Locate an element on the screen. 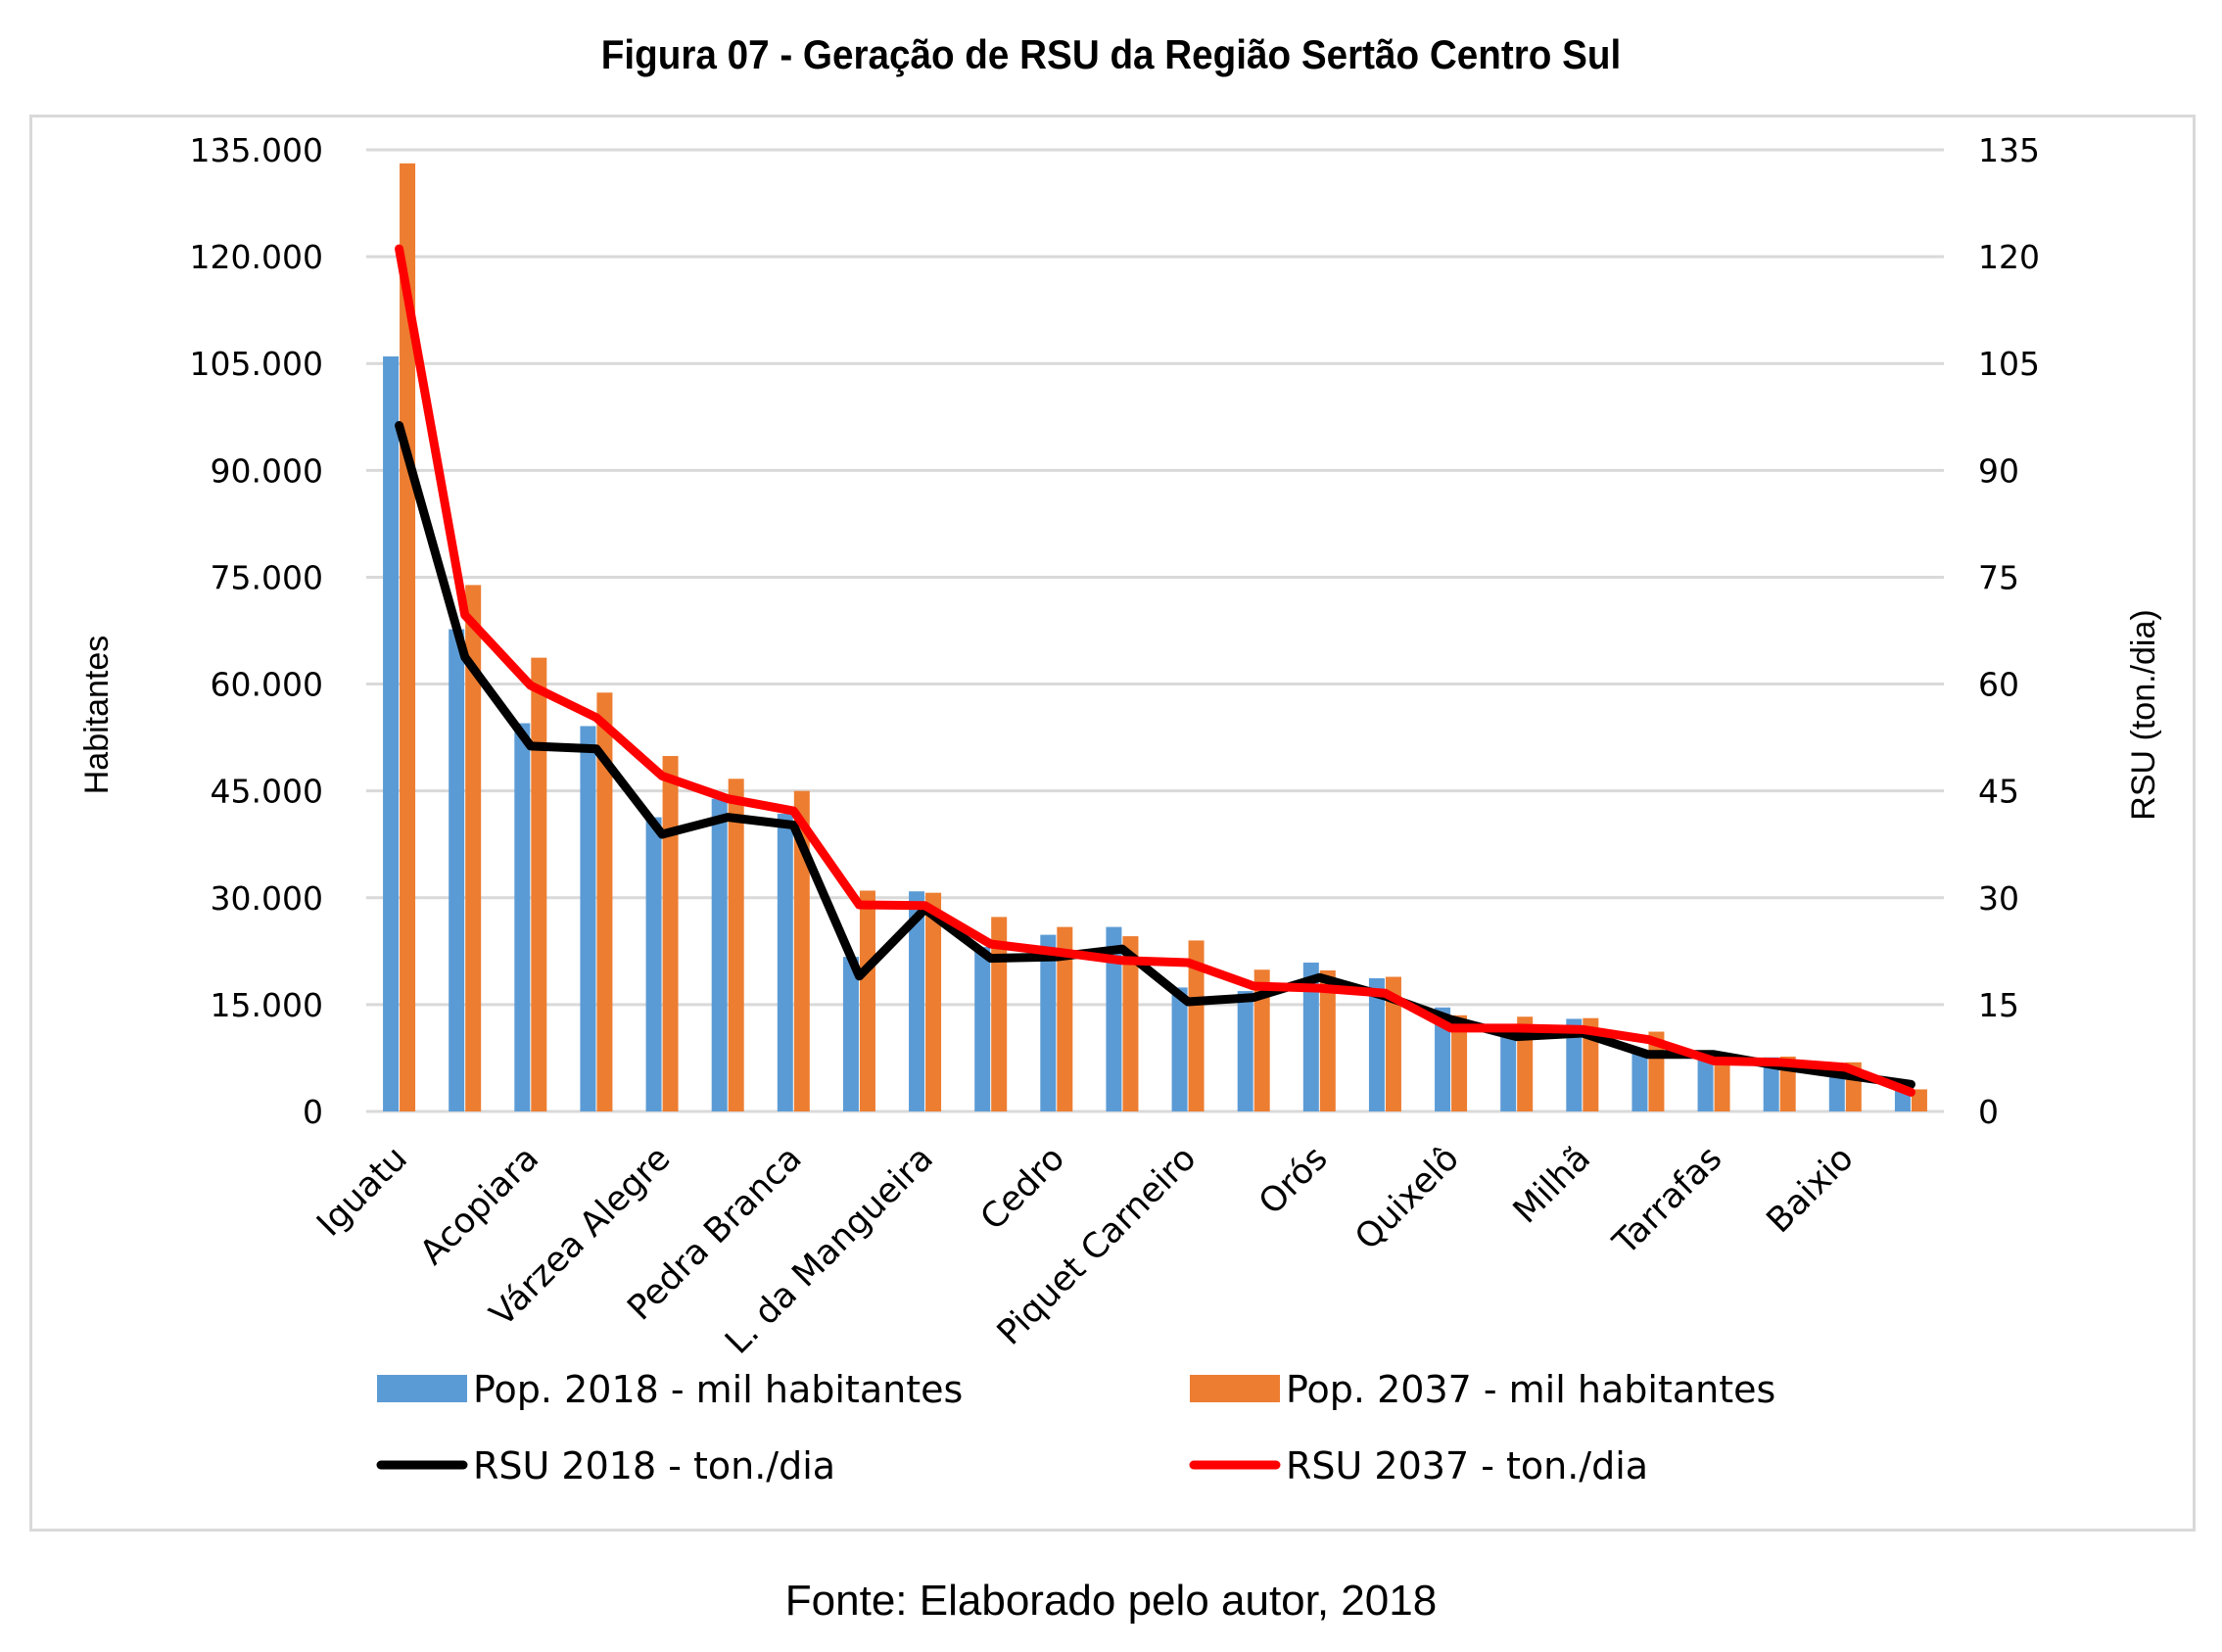  x-tick-label: Tarrafas is located at coordinates (1667, 1201).